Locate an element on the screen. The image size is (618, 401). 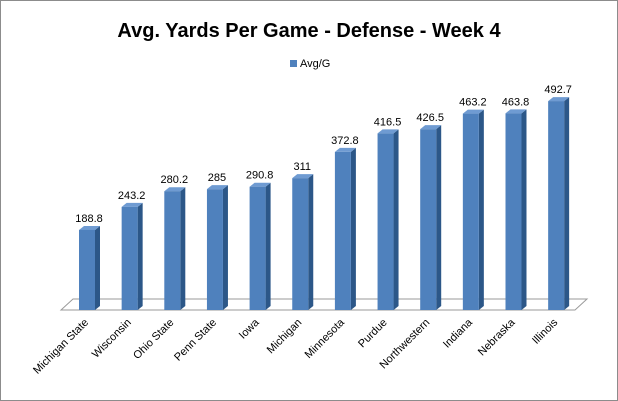
x-tick-label: Nebraska is located at coordinates (497, 337).